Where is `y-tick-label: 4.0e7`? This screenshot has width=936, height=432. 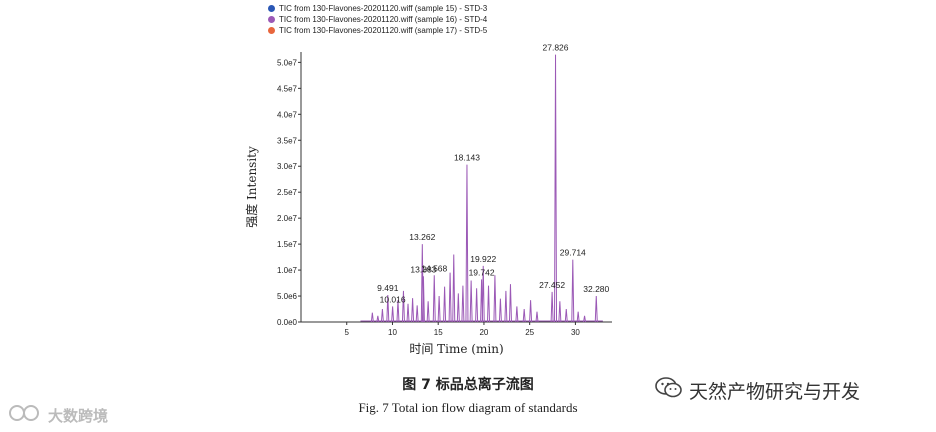 y-tick-label: 4.0e7 is located at coordinates (287, 114).